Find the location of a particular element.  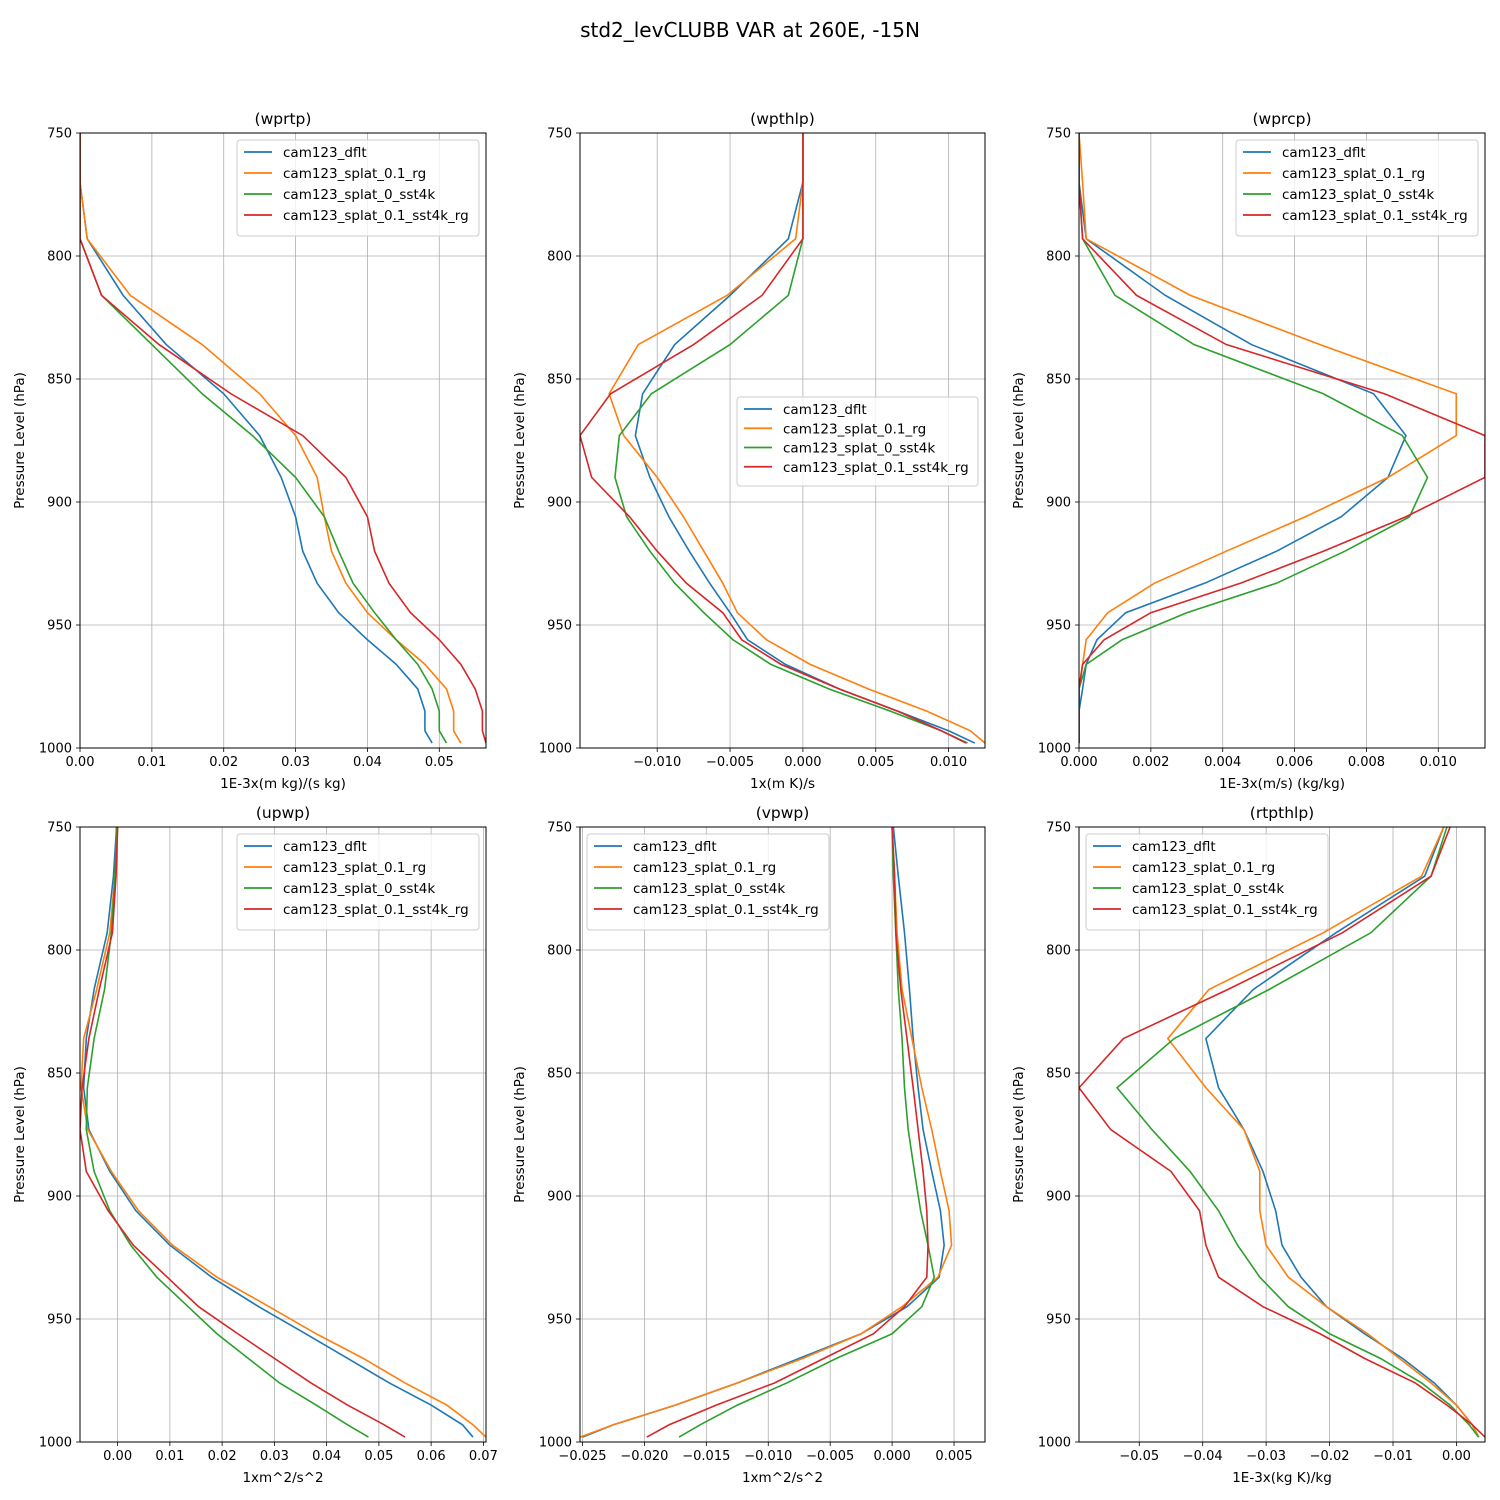

figure-title: std2_levCLUBB VAR at 260E, -15N is located at coordinates (750, 30).